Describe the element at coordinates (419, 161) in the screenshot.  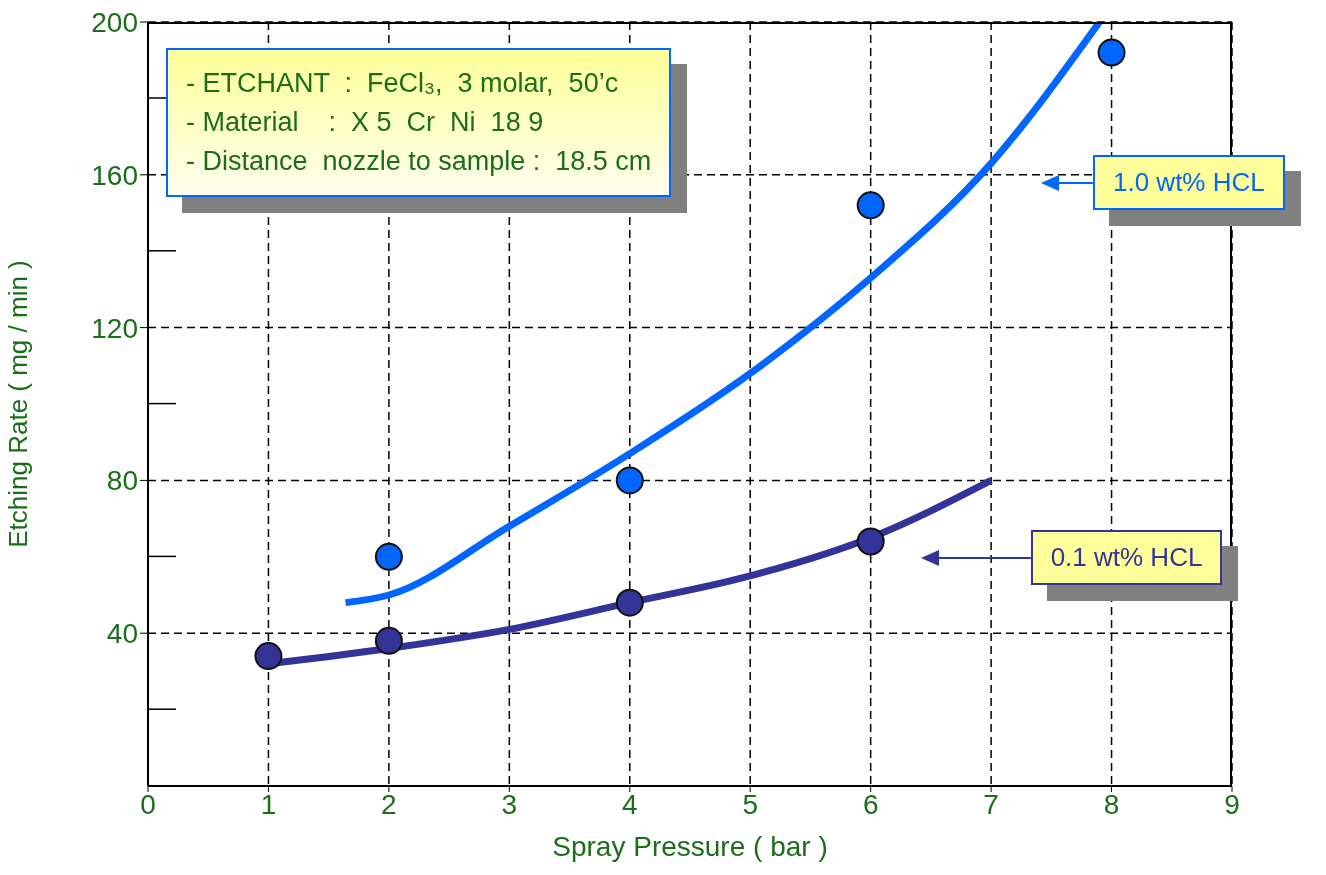
I see `annotation: - Distance nozzle to sample : 18.5 cm` at that location.